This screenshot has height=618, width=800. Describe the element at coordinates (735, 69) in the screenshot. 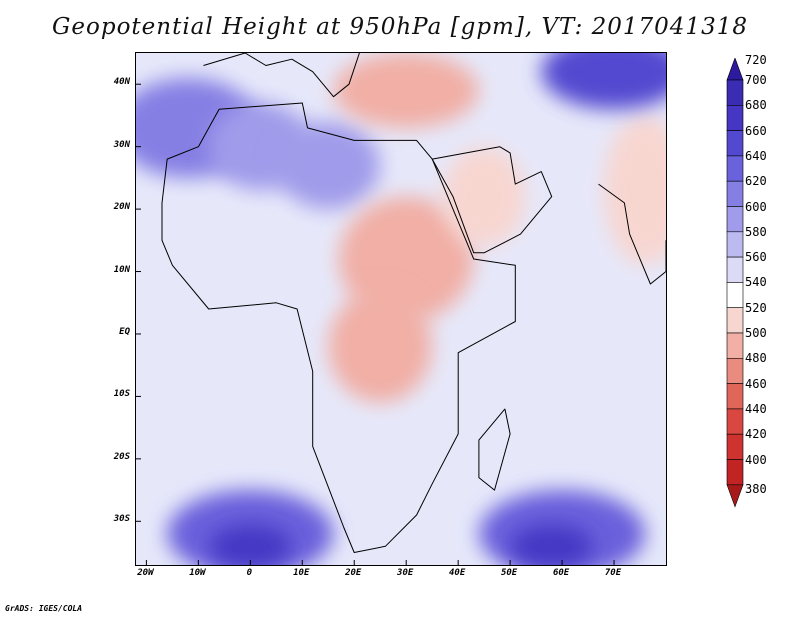

I see `colorbar-top-arrow` at that location.